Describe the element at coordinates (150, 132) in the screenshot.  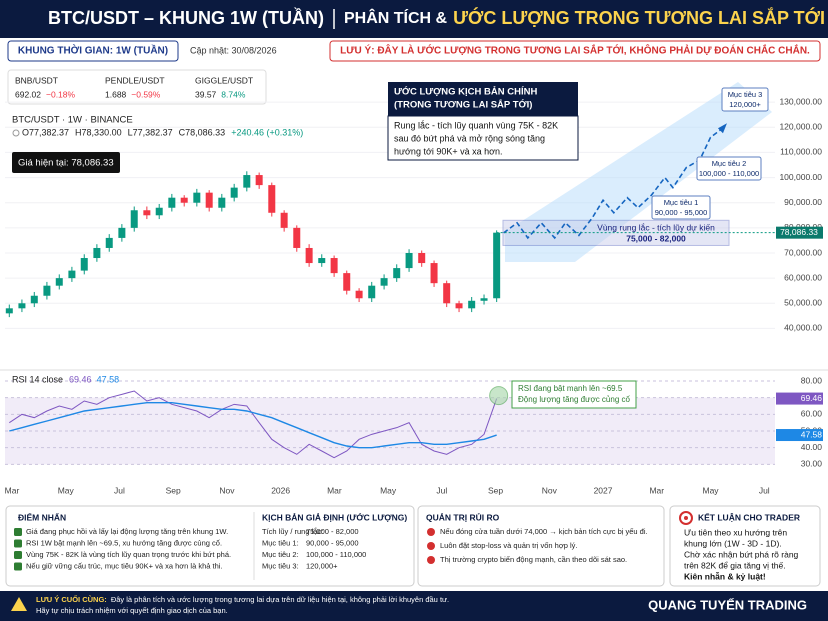
I see `ohlc-value: L77,382.37` at that location.